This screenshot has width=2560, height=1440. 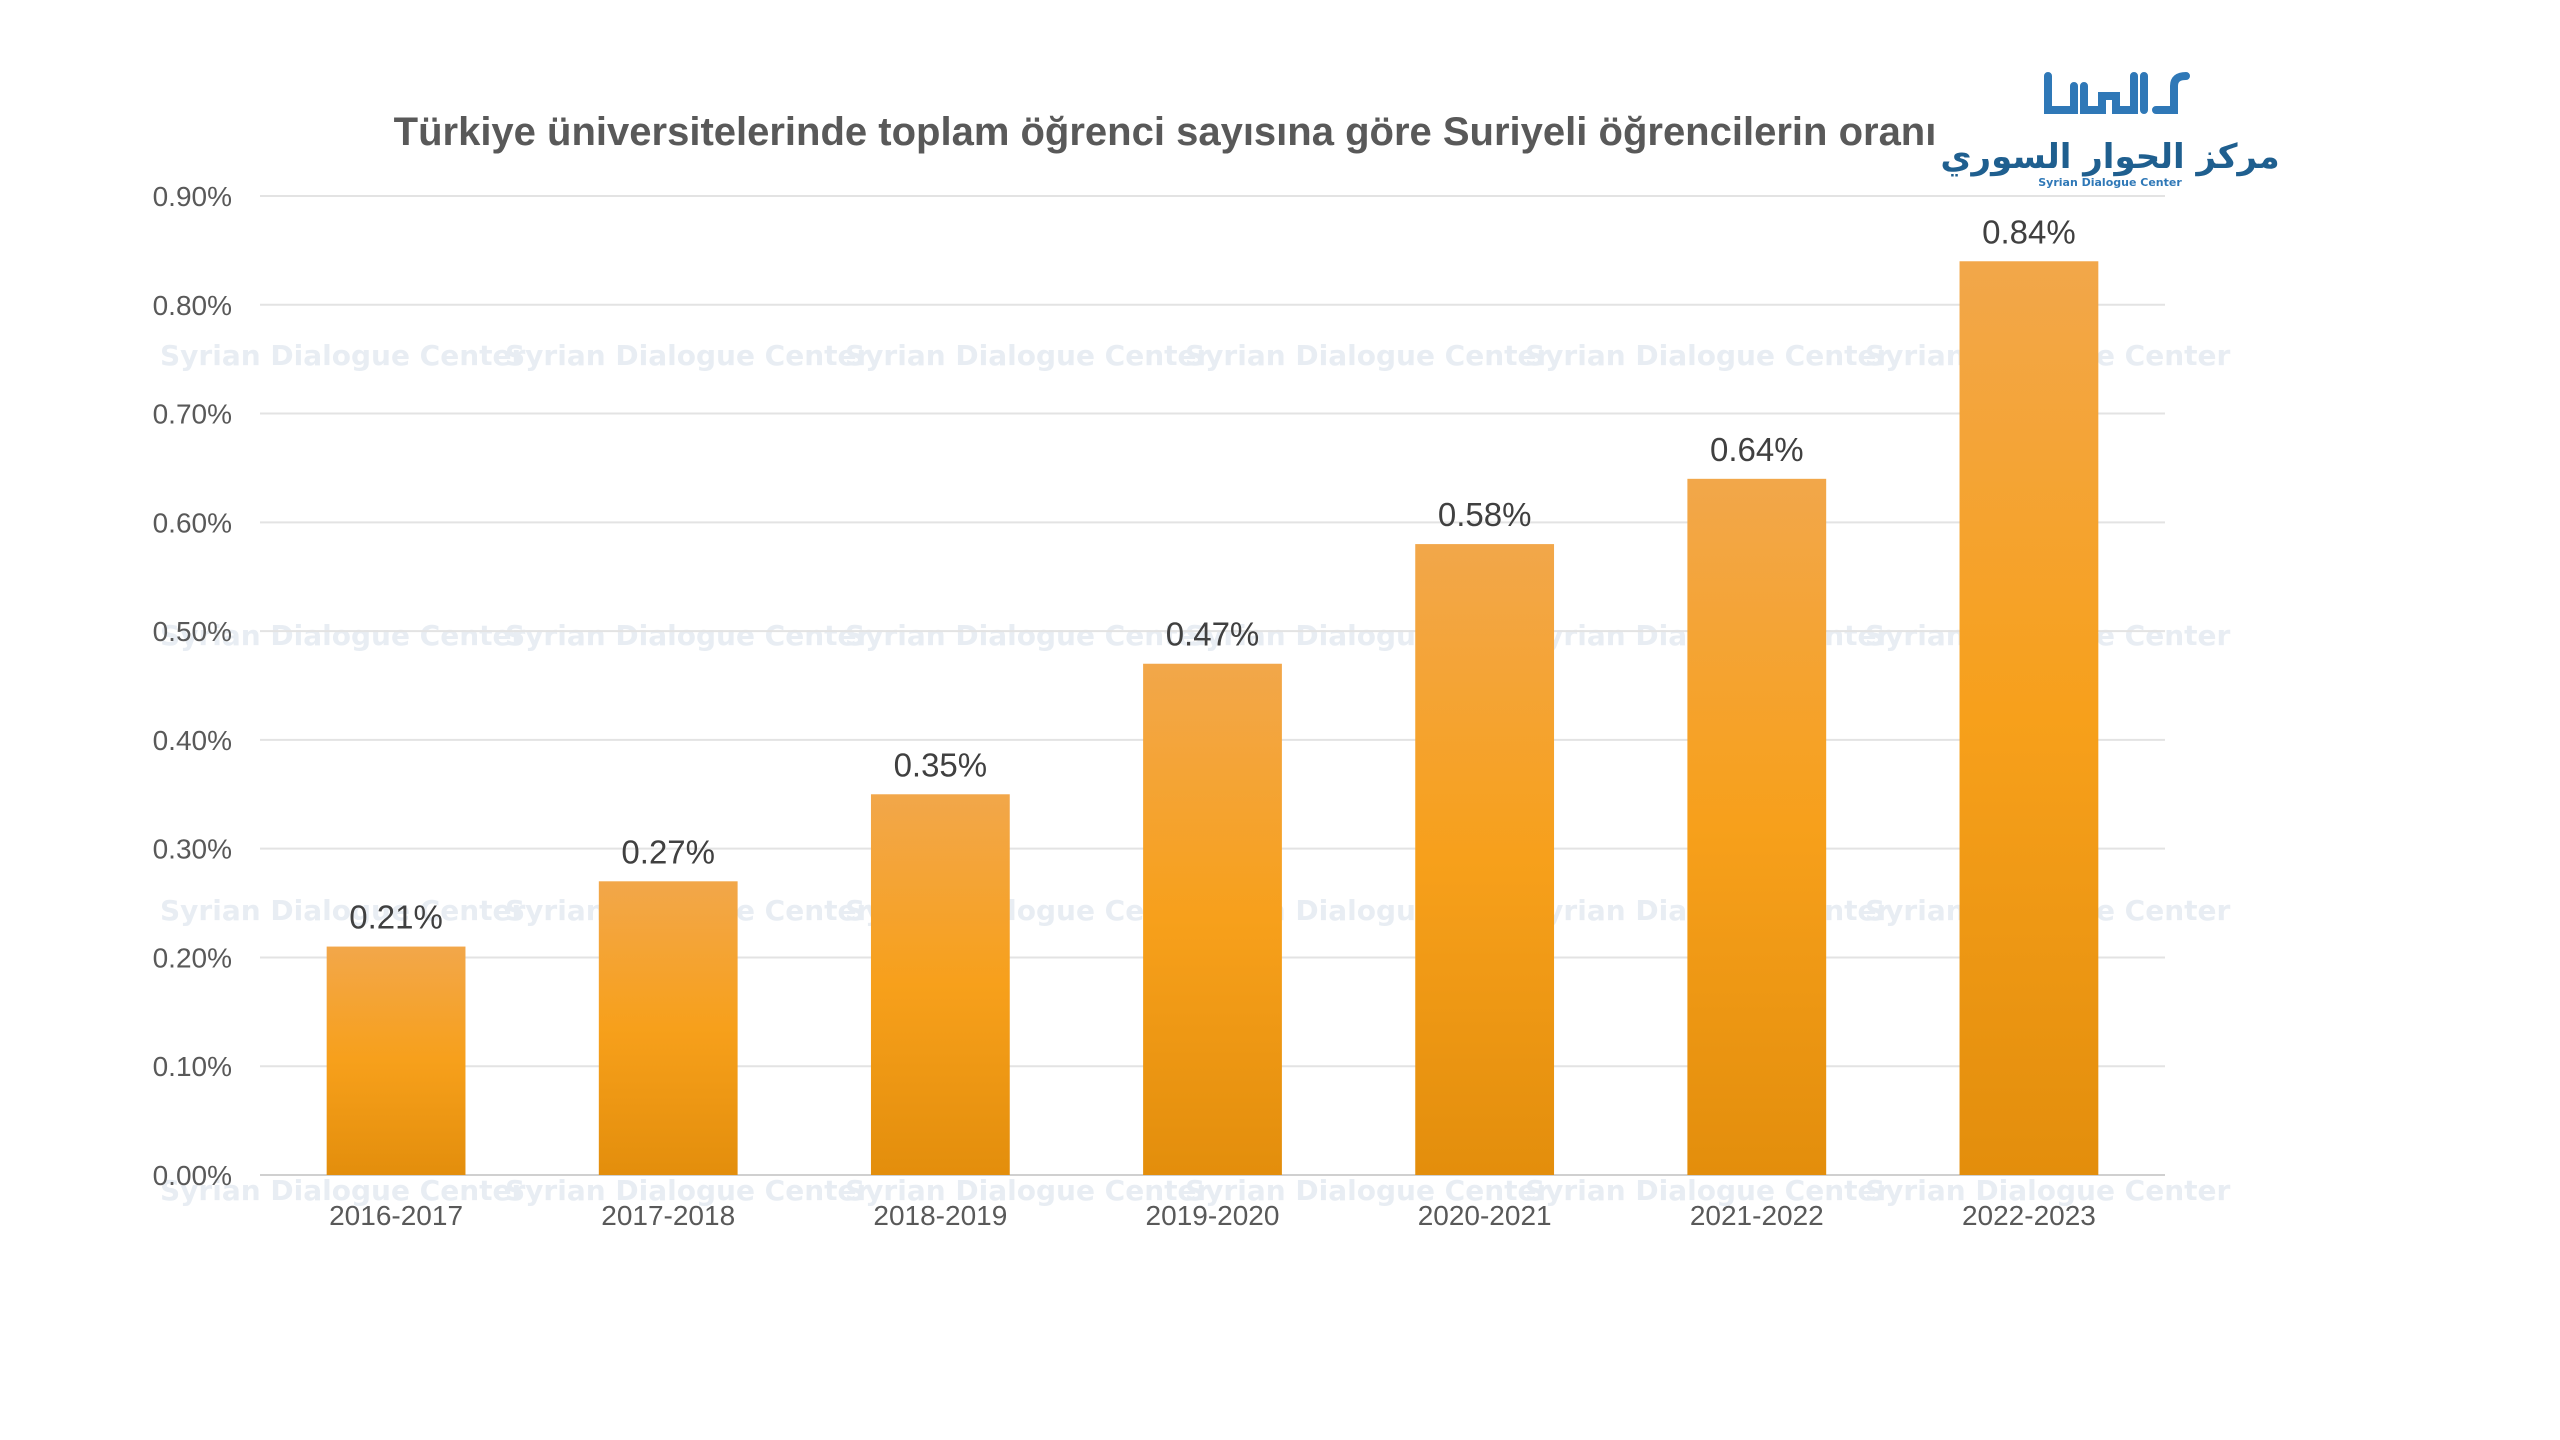 I want to click on y-tick-label: 0.60%, so click(x=192, y=522).